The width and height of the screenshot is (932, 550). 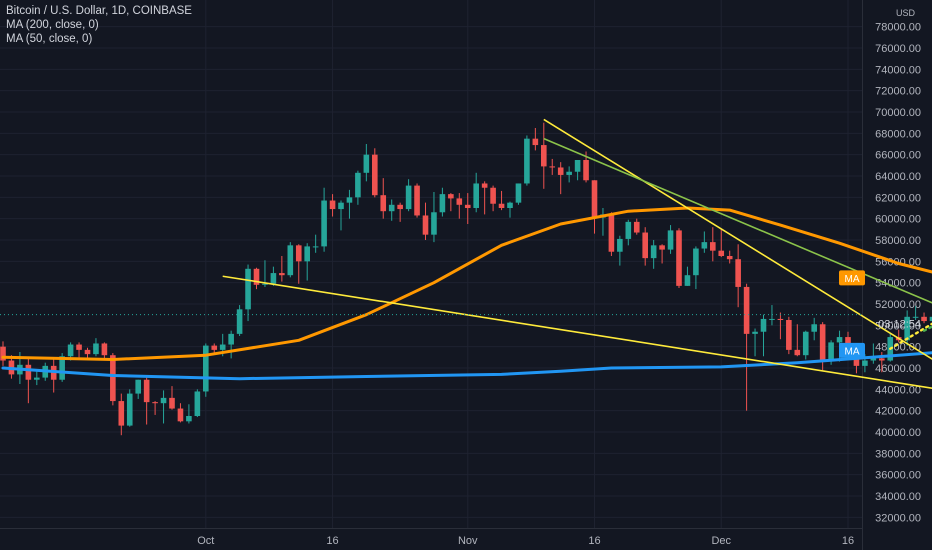 What do you see at coordinates (898, 454) in the screenshot?
I see `price-tick-label: 38000.00` at bounding box center [898, 454].